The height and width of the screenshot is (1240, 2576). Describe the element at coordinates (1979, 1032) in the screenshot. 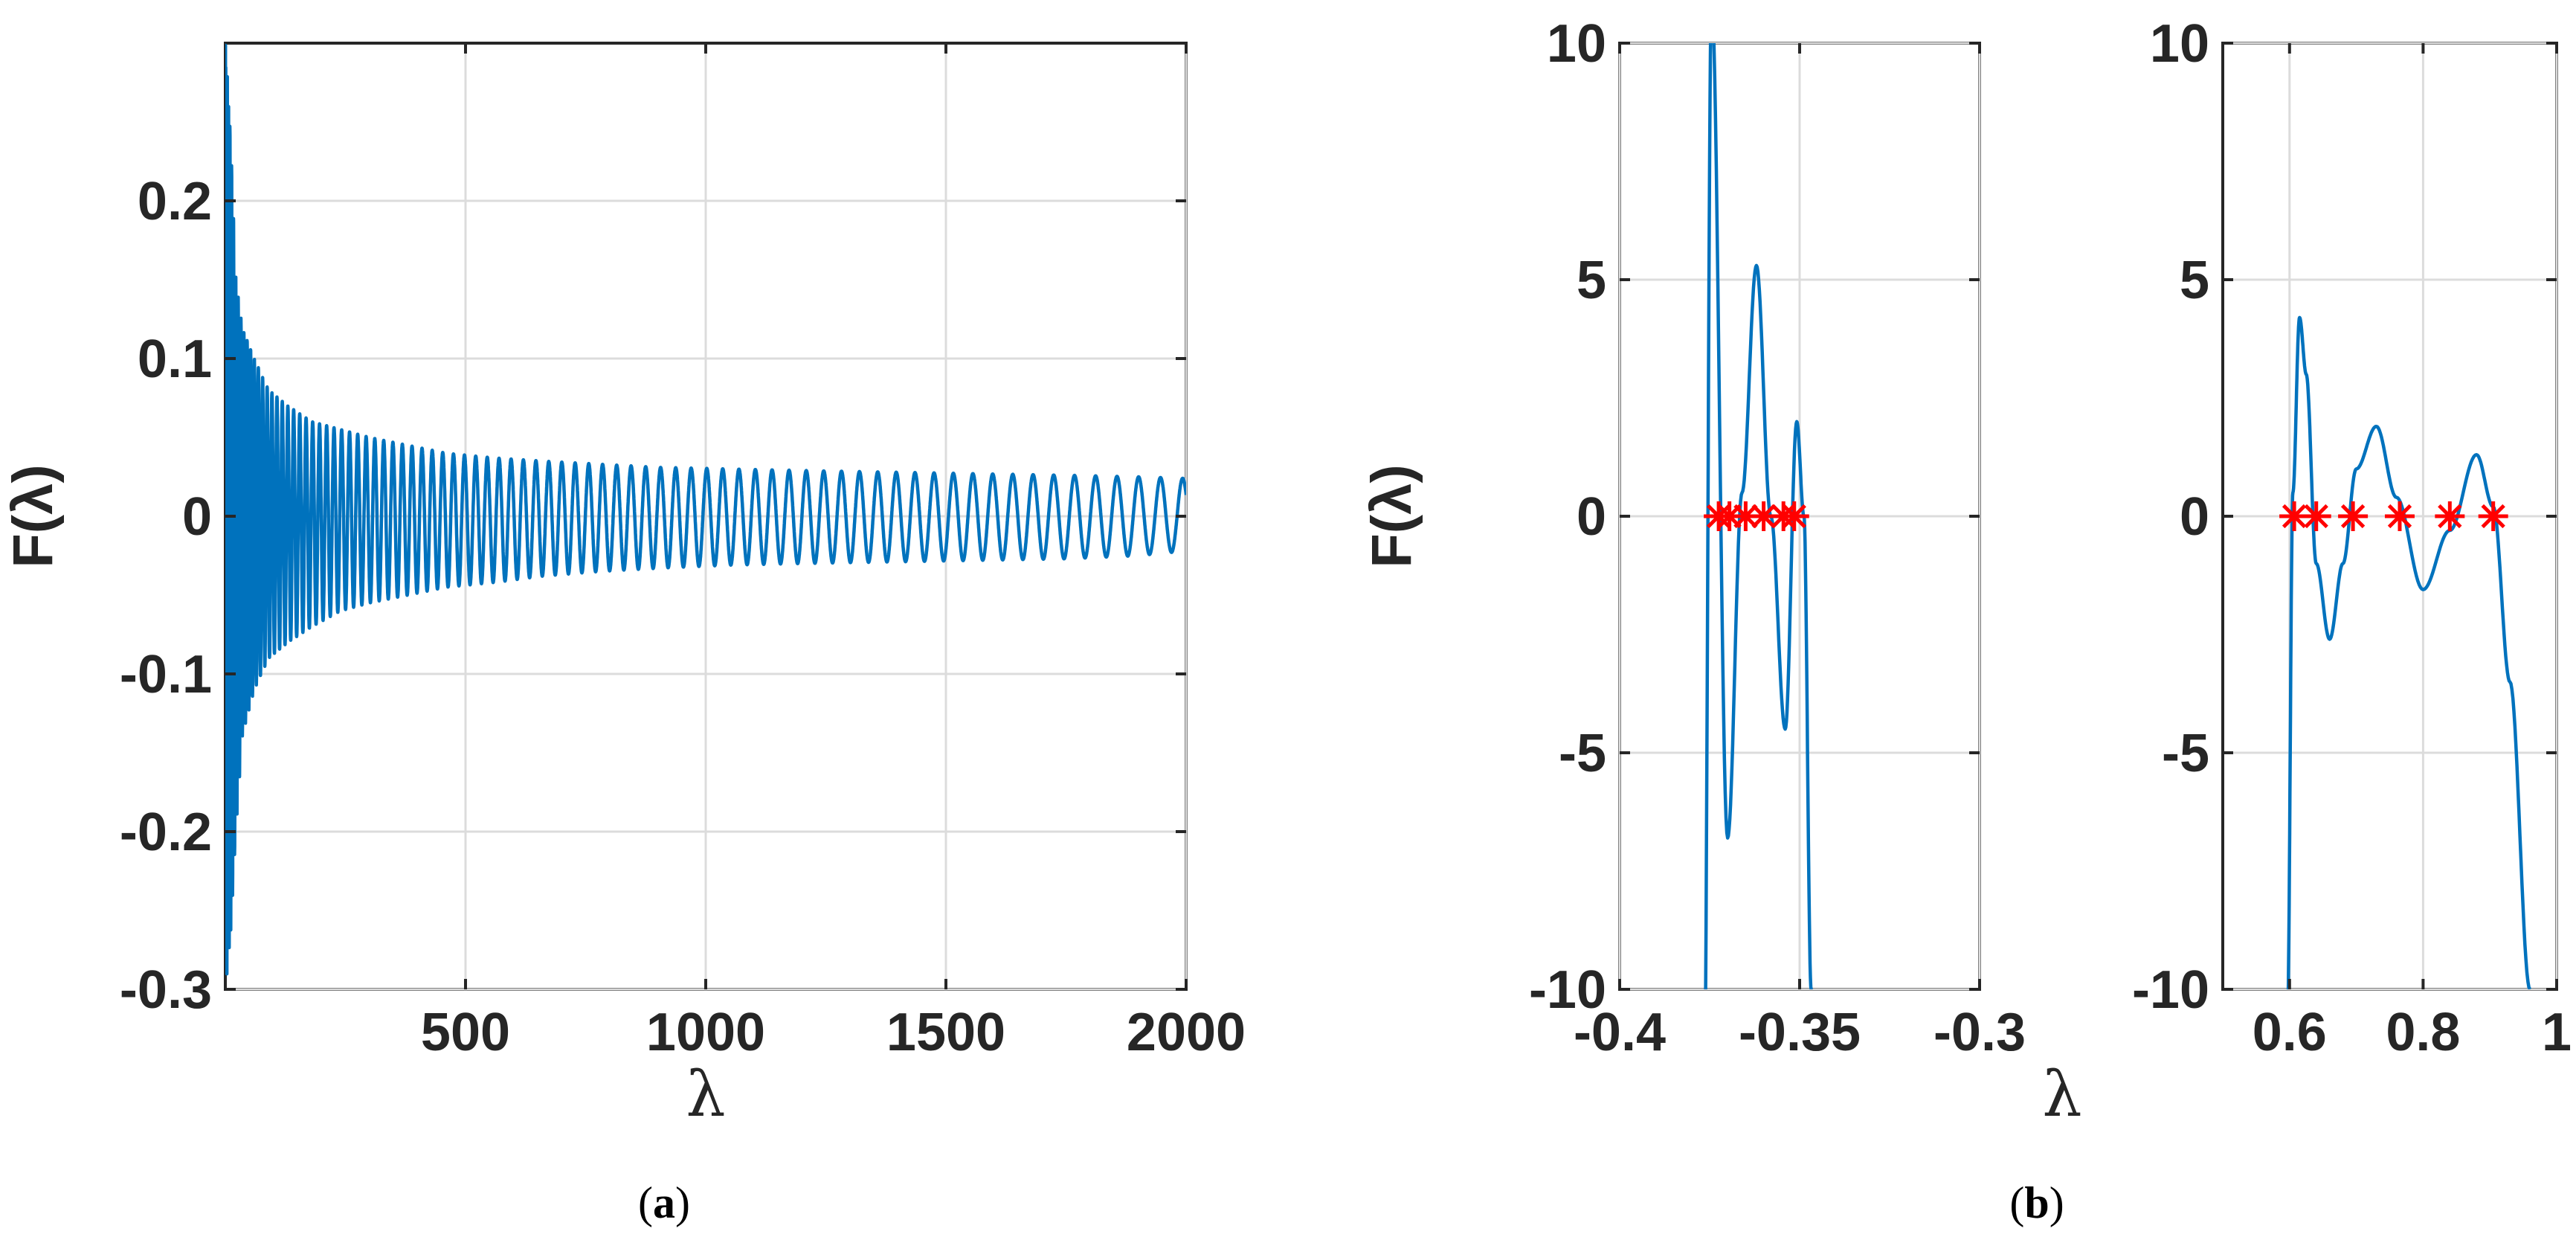

I see `x-tick-label: -0.3` at that location.